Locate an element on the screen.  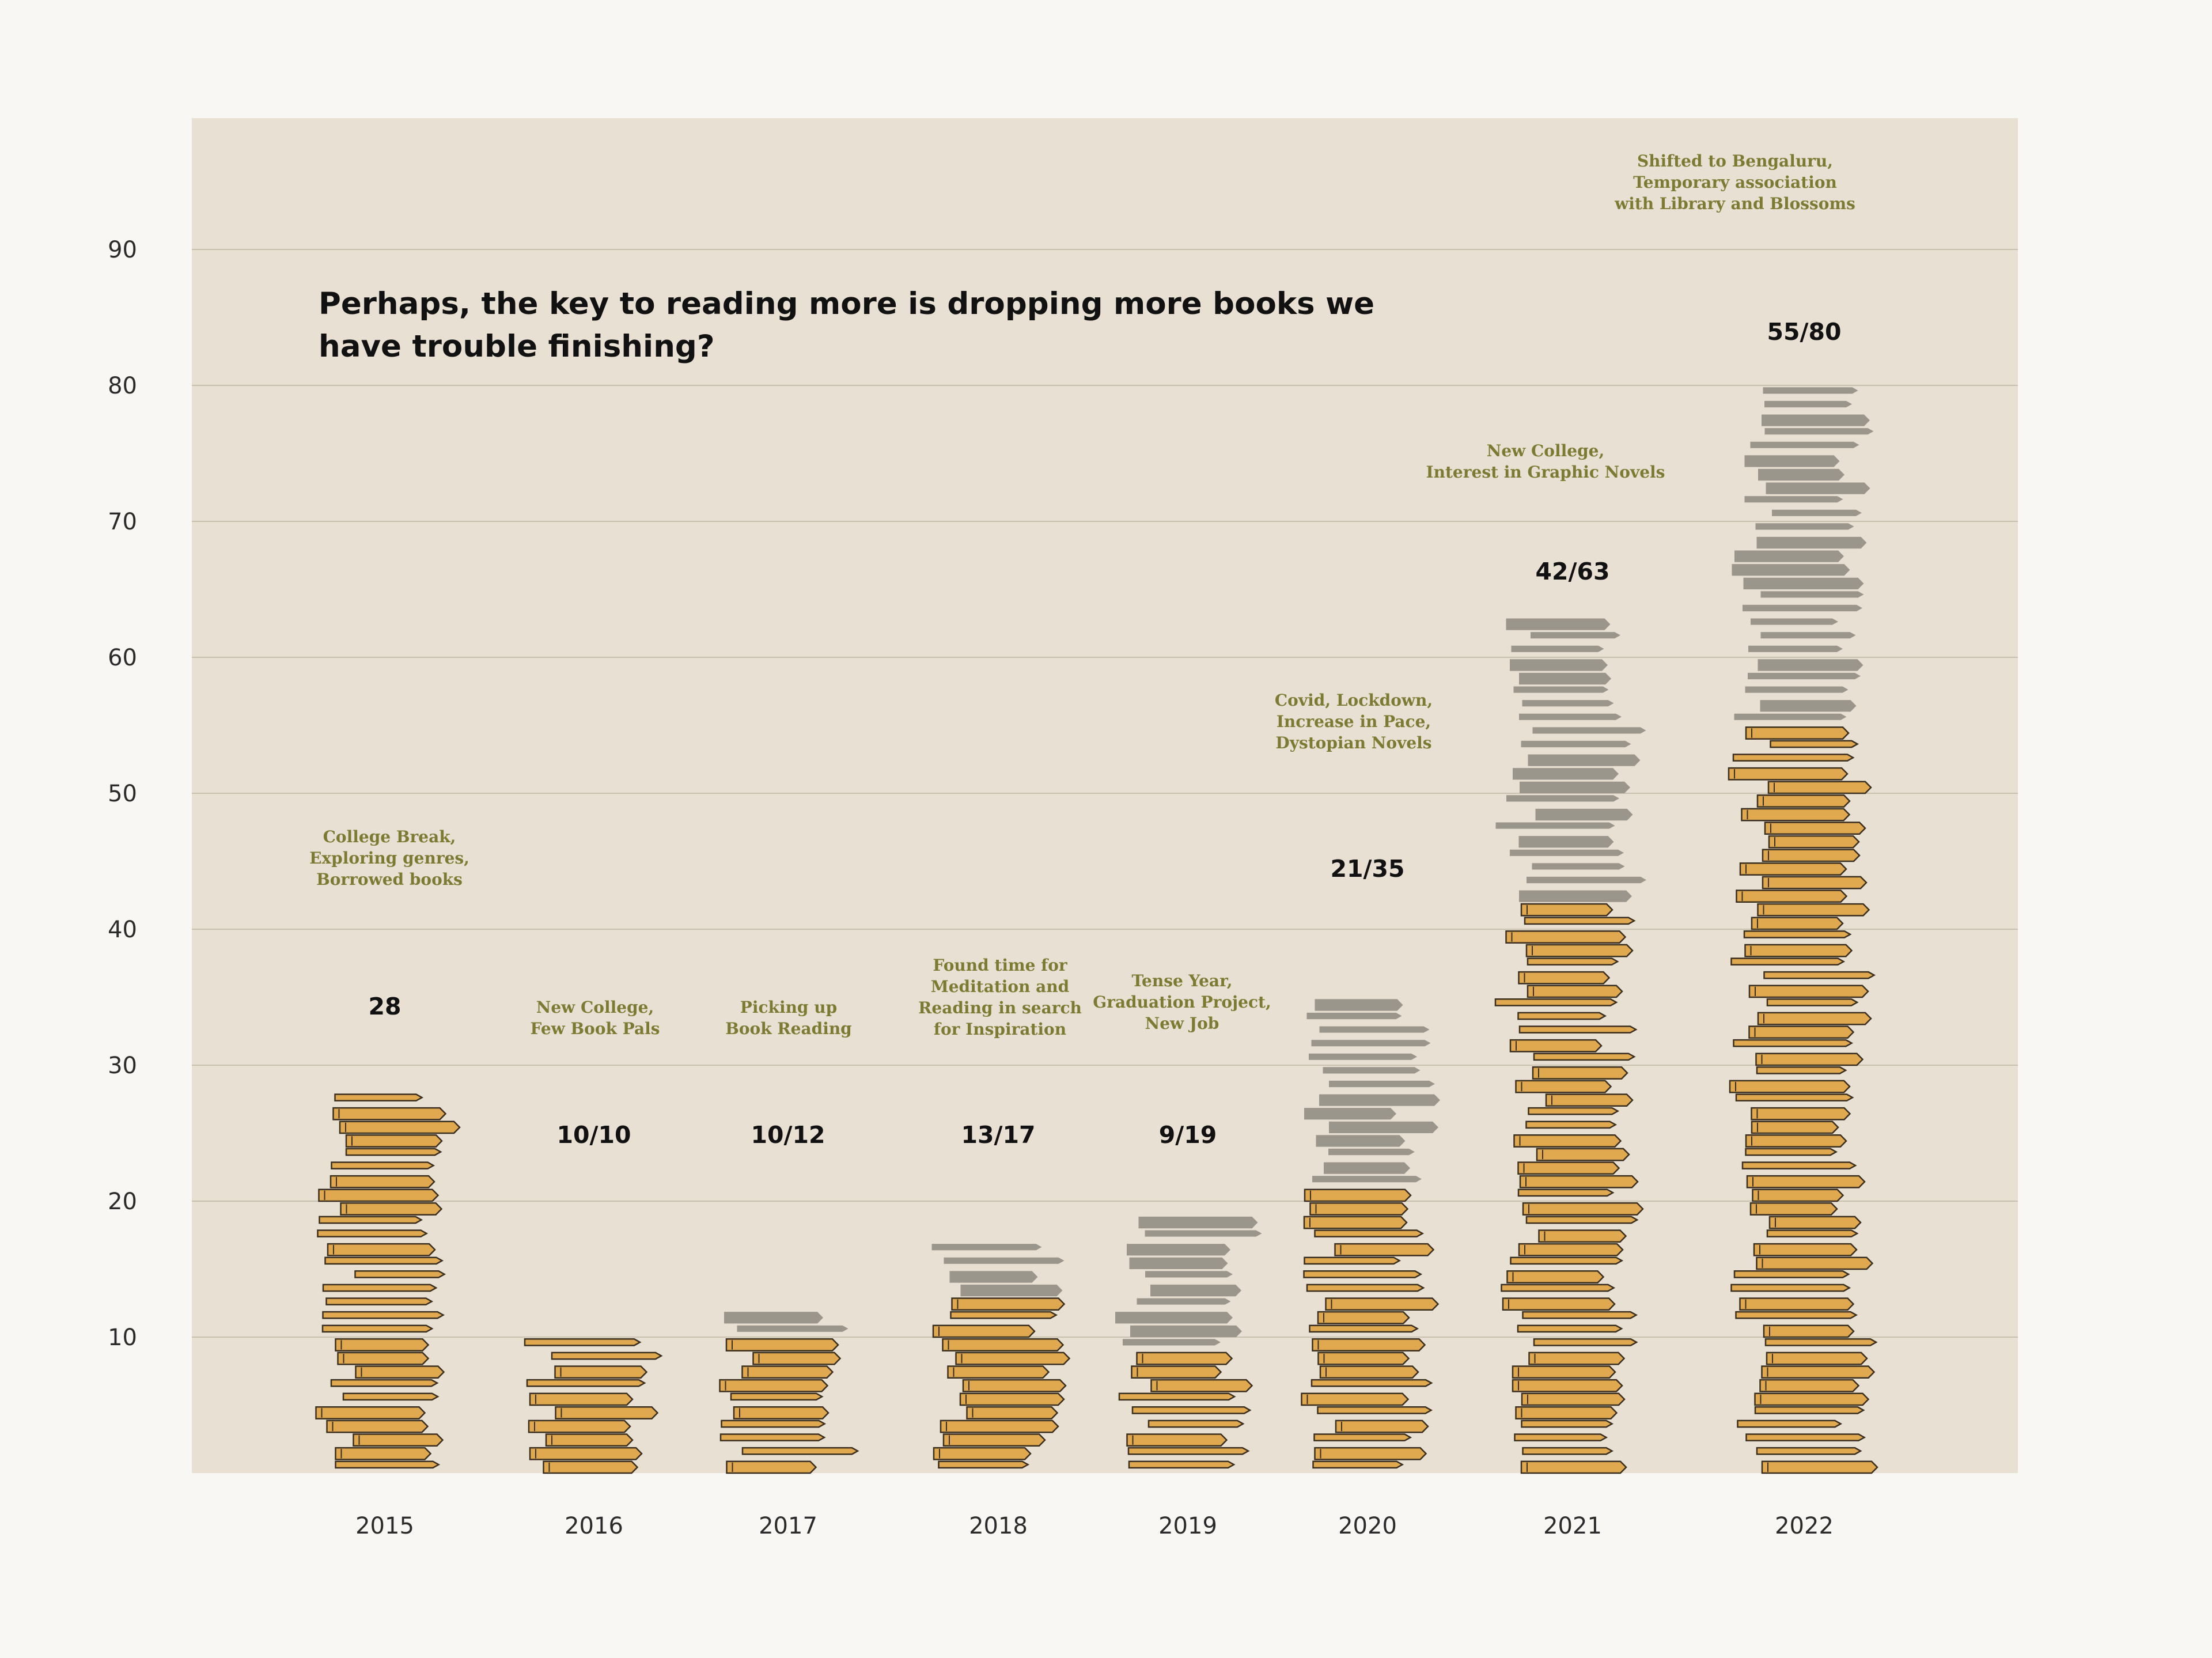
x-tick-2017: 2017 is located at coordinates (788, 1526).